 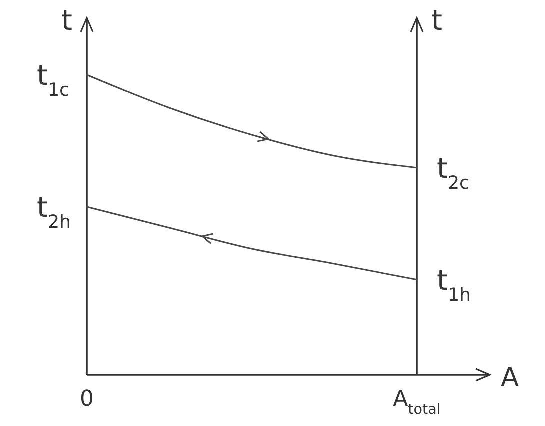 What do you see at coordinates (87, 399) in the screenshot?
I see `x-tick-label: 0` at bounding box center [87, 399].